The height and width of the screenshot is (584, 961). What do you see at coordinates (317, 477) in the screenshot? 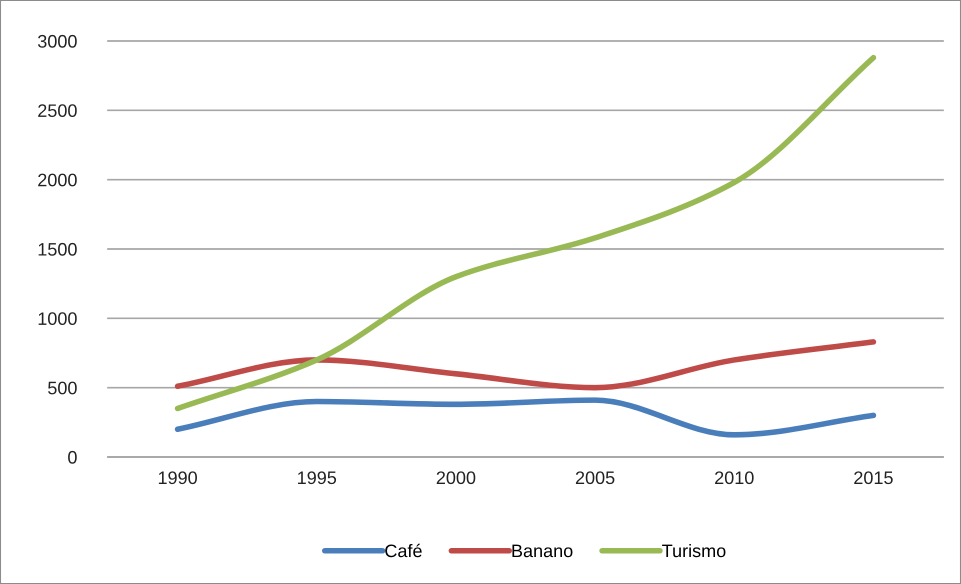
I see `x-tick-label: 1995` at bounding box center [317, 477].